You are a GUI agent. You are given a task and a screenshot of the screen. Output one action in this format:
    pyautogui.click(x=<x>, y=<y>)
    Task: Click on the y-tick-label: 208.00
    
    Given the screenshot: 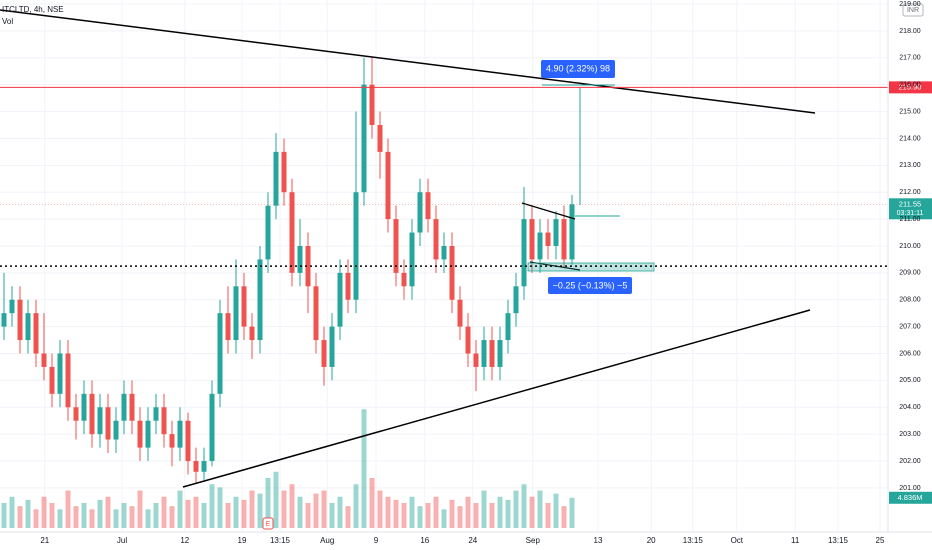 What is the action you would take?
    pyautogui.click(x=910, y=300)
    